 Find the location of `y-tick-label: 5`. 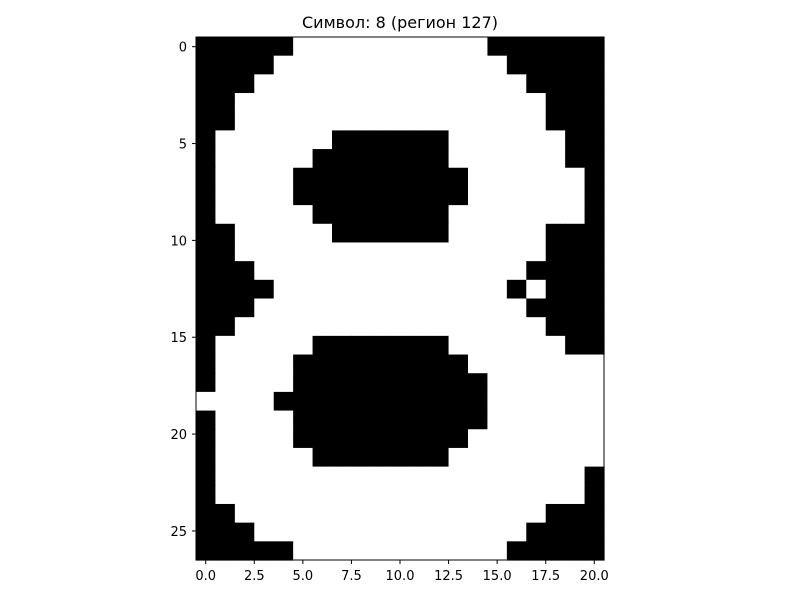

y-tick-label: 5 is located at coordinates (183, 145).